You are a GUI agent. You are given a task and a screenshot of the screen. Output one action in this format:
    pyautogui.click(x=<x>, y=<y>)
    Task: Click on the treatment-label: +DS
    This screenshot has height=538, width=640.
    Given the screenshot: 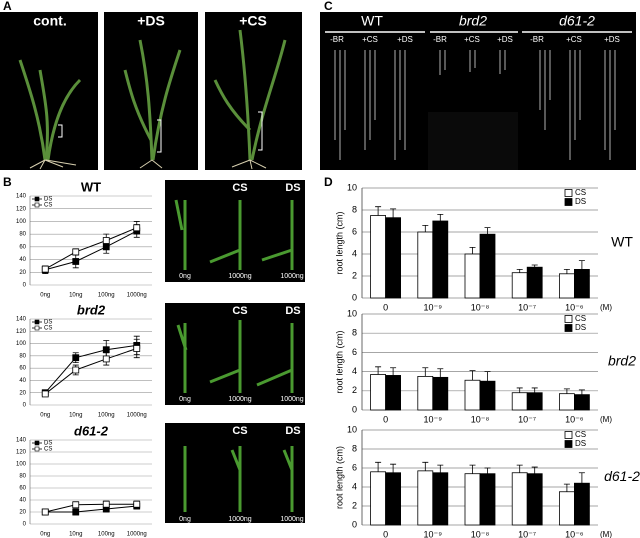 What is the action you would take?
    pyautogui.click(x=505, y=39)
    